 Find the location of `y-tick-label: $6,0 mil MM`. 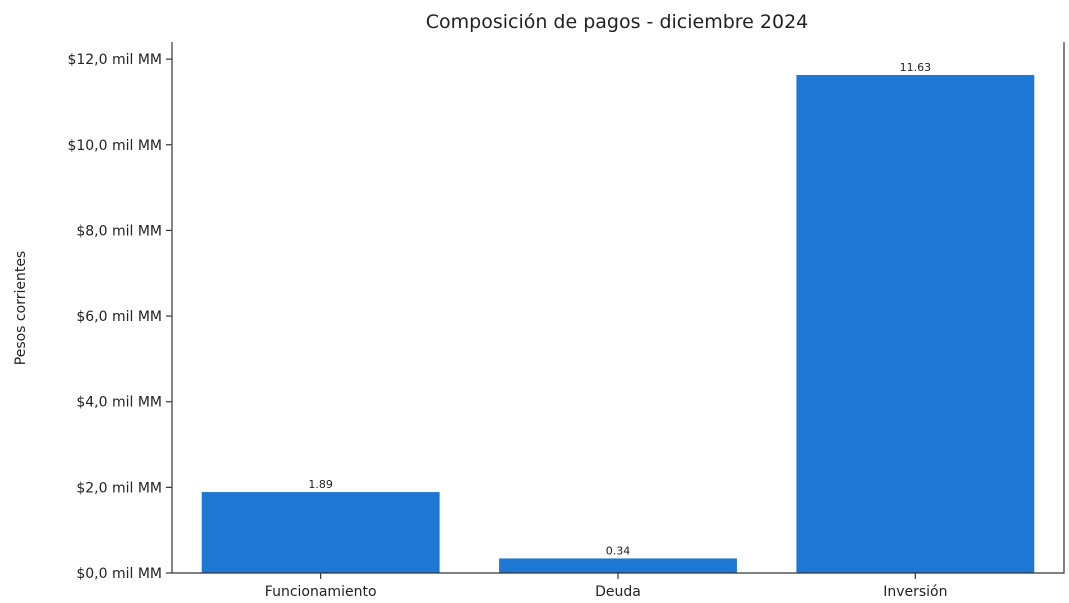

y-tick-label: $6,0 mil MM is located at coordinates (119, 317).